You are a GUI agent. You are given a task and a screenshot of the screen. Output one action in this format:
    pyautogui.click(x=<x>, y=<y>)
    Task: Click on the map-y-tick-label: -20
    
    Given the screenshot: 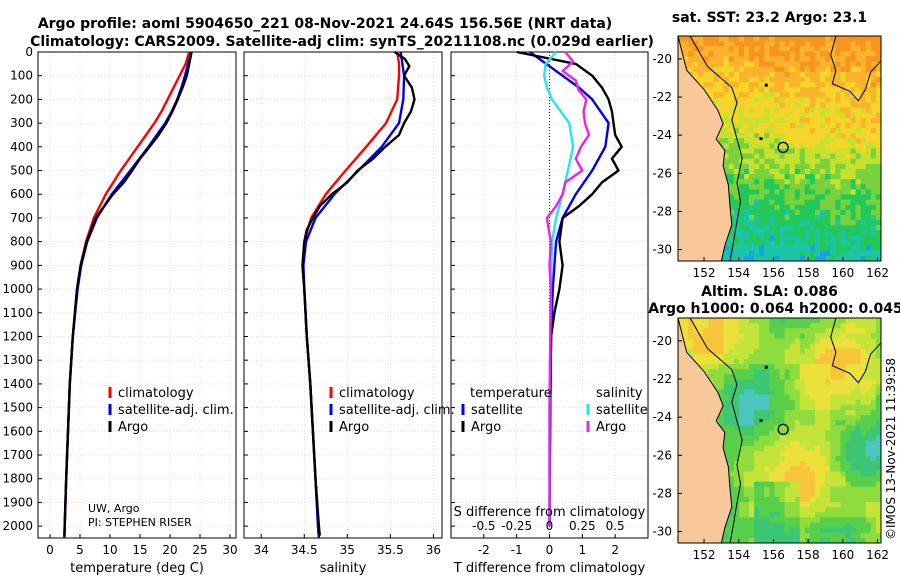 What is the action you would take?
    pyautogui.click(x=662, y=341)
    